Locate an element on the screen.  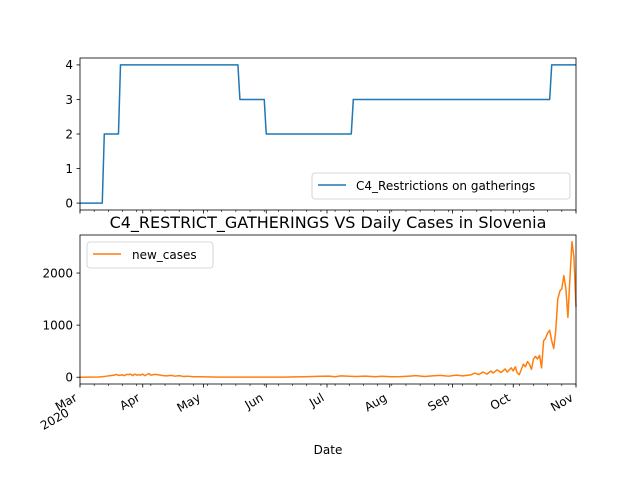
x-axis-label: Date is located at coordinates (328, 450).